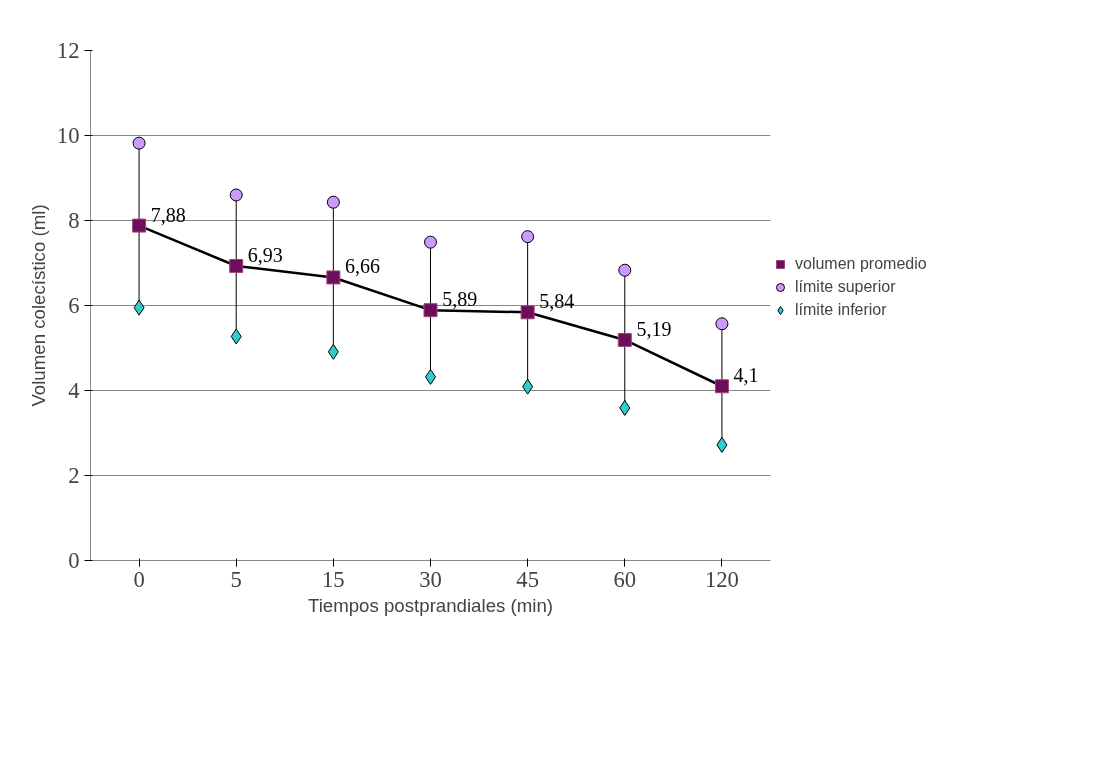  Describe the element at coordinates (74, 475) in the screenshot. I see `y-tick-label: 2` at that location.